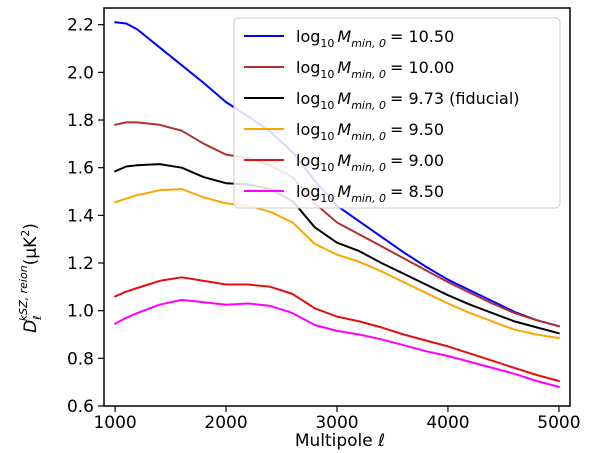 This screenshot has height=453, width=598. Describe the element at coordinates (80, 73) in the screenshot. I see `y-tick-label: 2.0` at that location.